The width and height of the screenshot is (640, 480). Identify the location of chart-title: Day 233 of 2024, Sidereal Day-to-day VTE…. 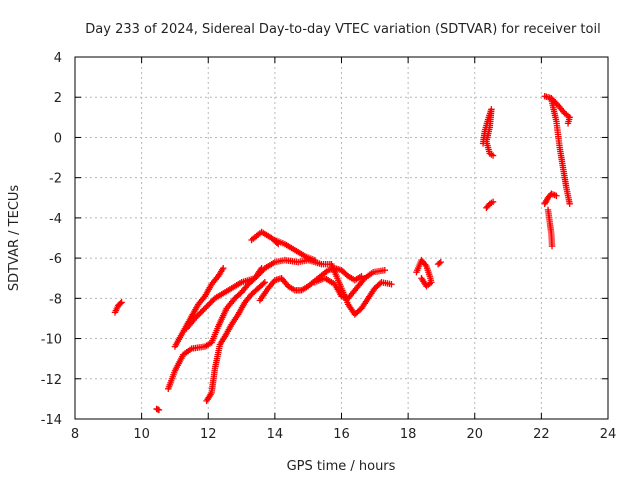
(342, 29).